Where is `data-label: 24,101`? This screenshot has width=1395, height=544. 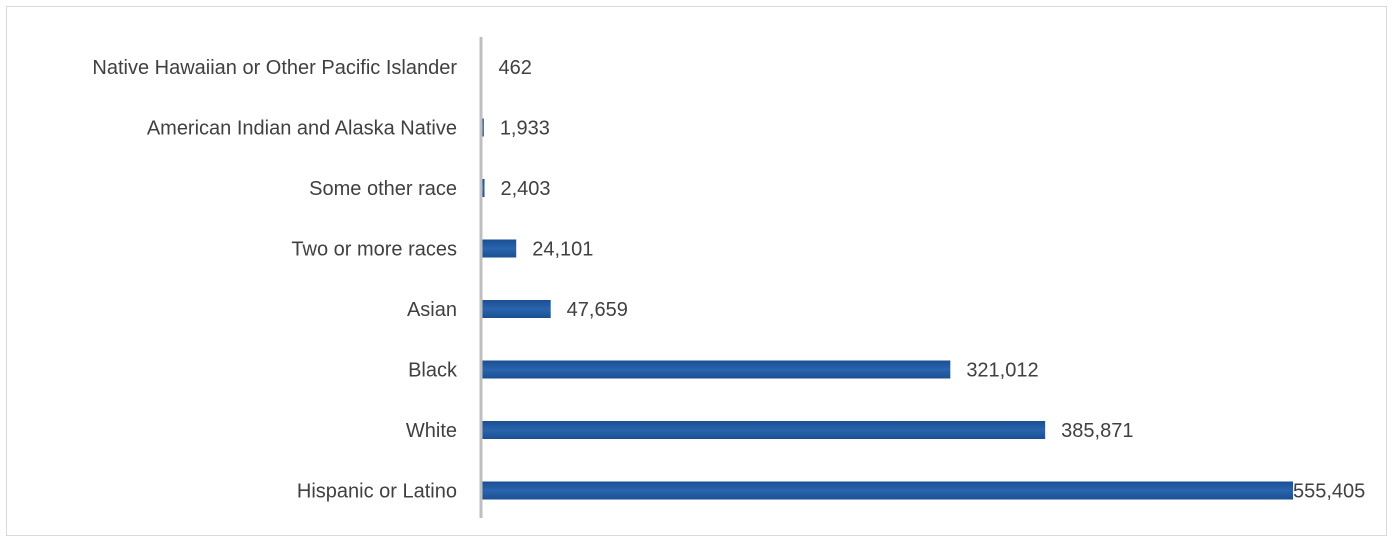 data-label: 24,101 is located at coordinates (562, 250).